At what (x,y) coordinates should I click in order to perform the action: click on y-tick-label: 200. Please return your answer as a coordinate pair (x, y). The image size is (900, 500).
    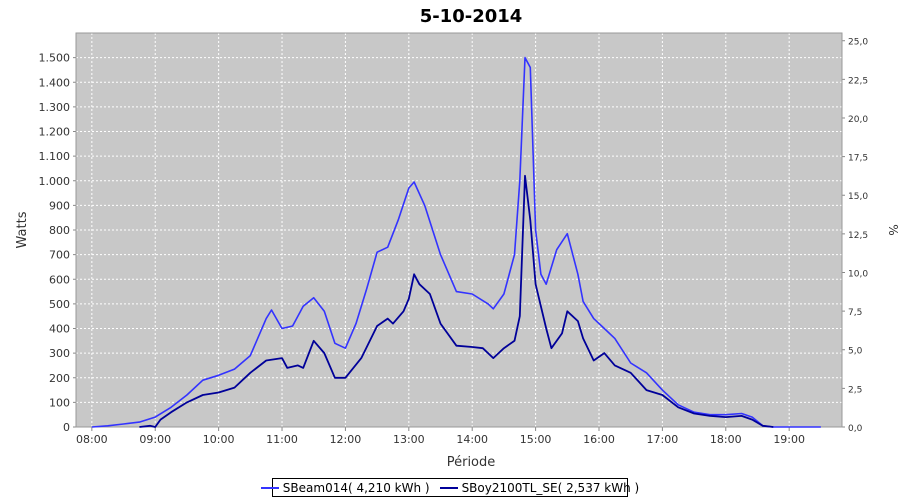
    Looking at the image, I should click on (59, 378).